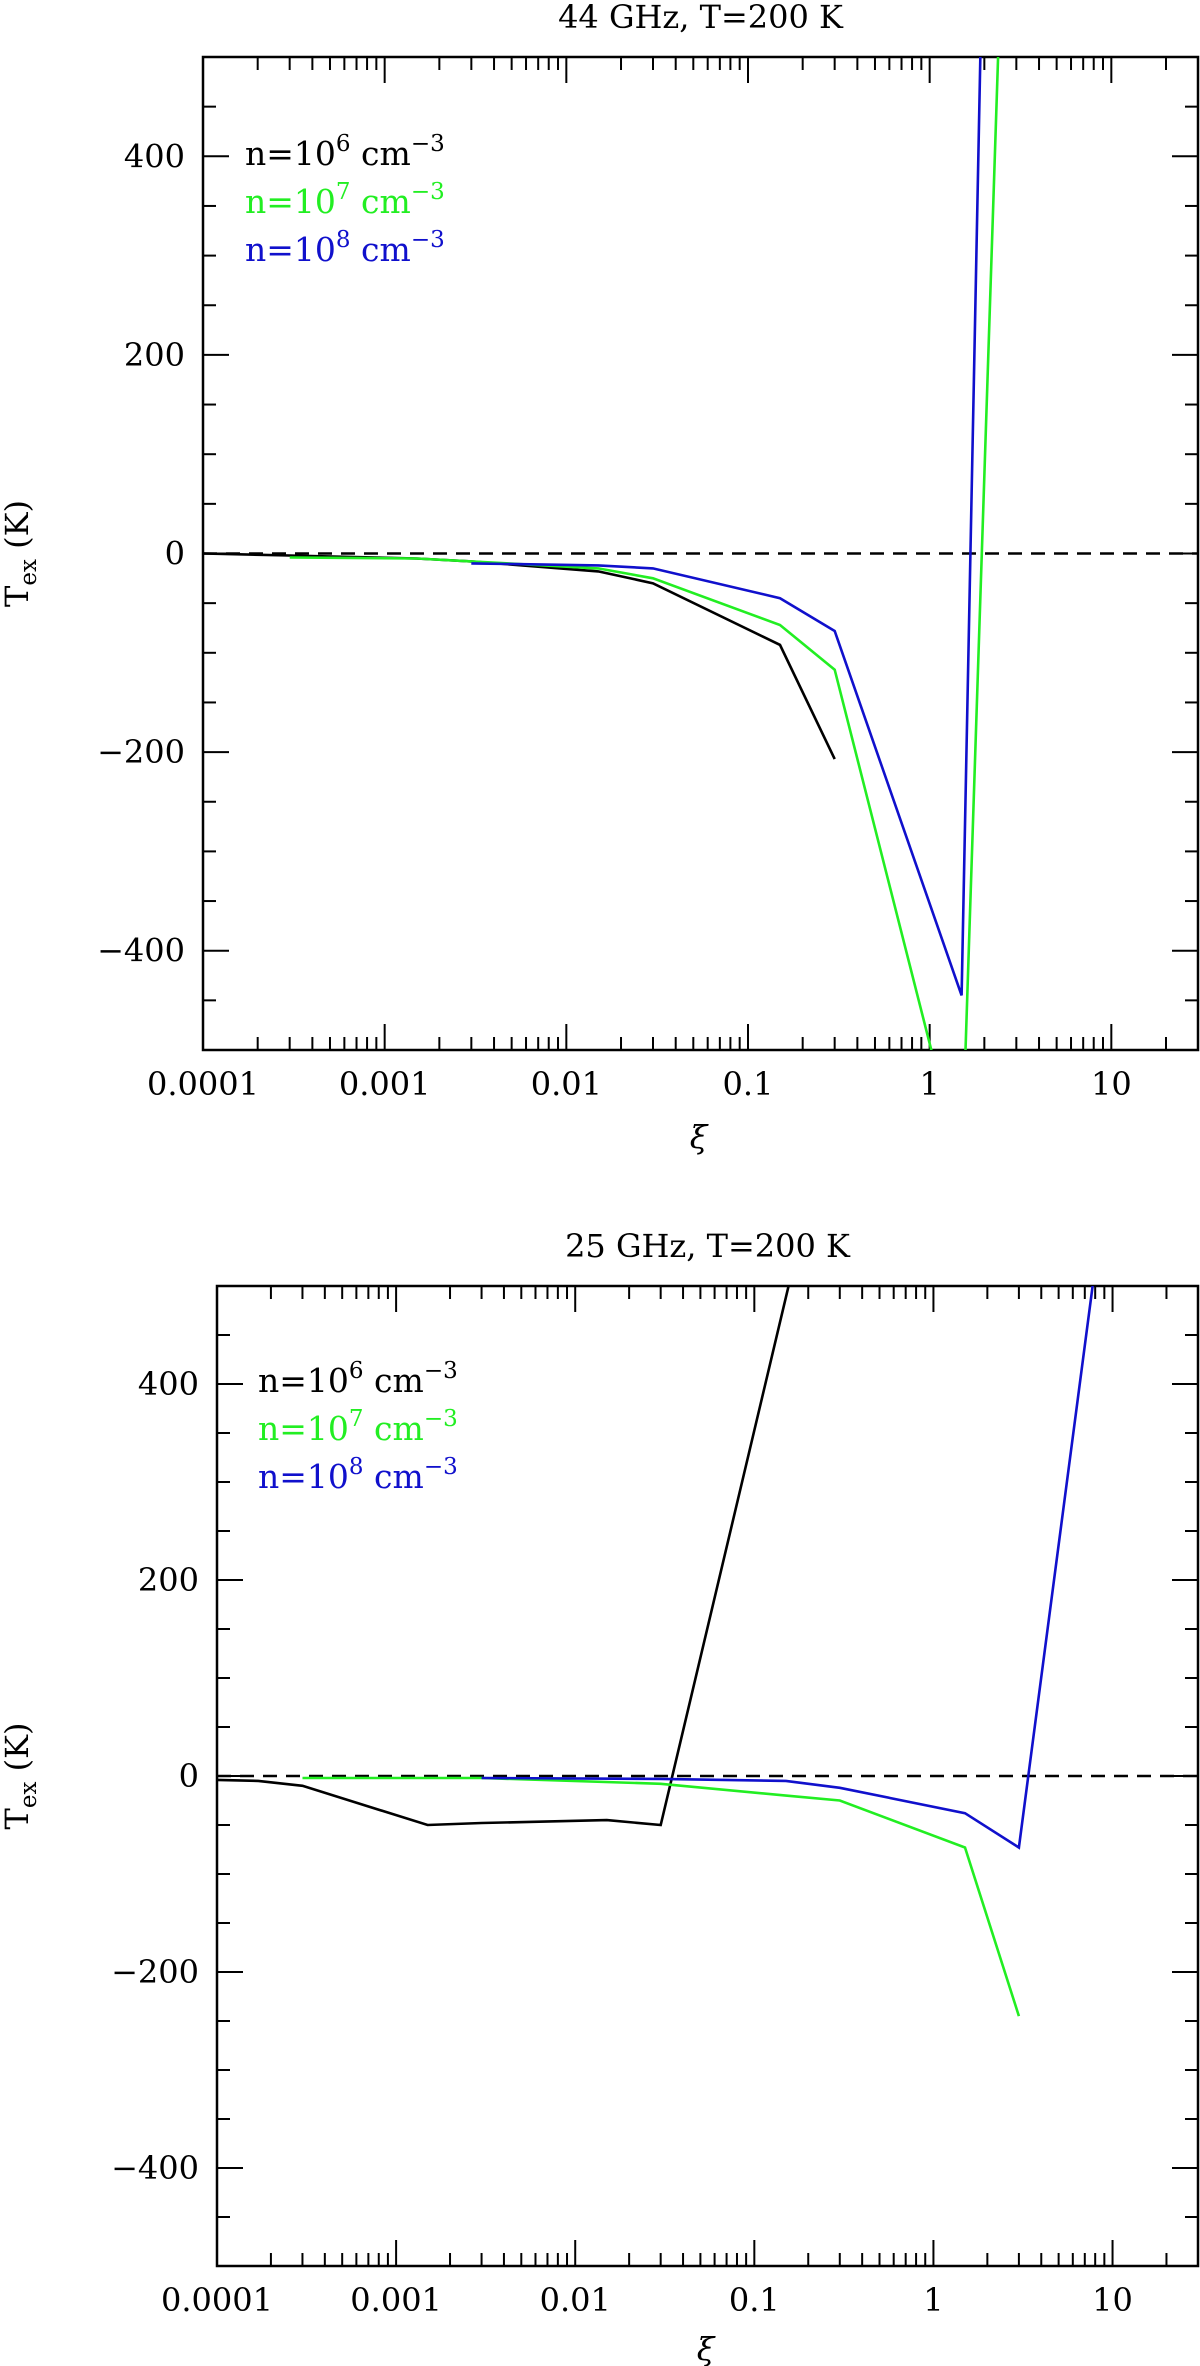 The image size is (1200, 2366). What do you see at coordinates (701, 18) in the screenshot?
I see `chart-title: 44 GHz, T=200 K` at bounding box center [701, 18].